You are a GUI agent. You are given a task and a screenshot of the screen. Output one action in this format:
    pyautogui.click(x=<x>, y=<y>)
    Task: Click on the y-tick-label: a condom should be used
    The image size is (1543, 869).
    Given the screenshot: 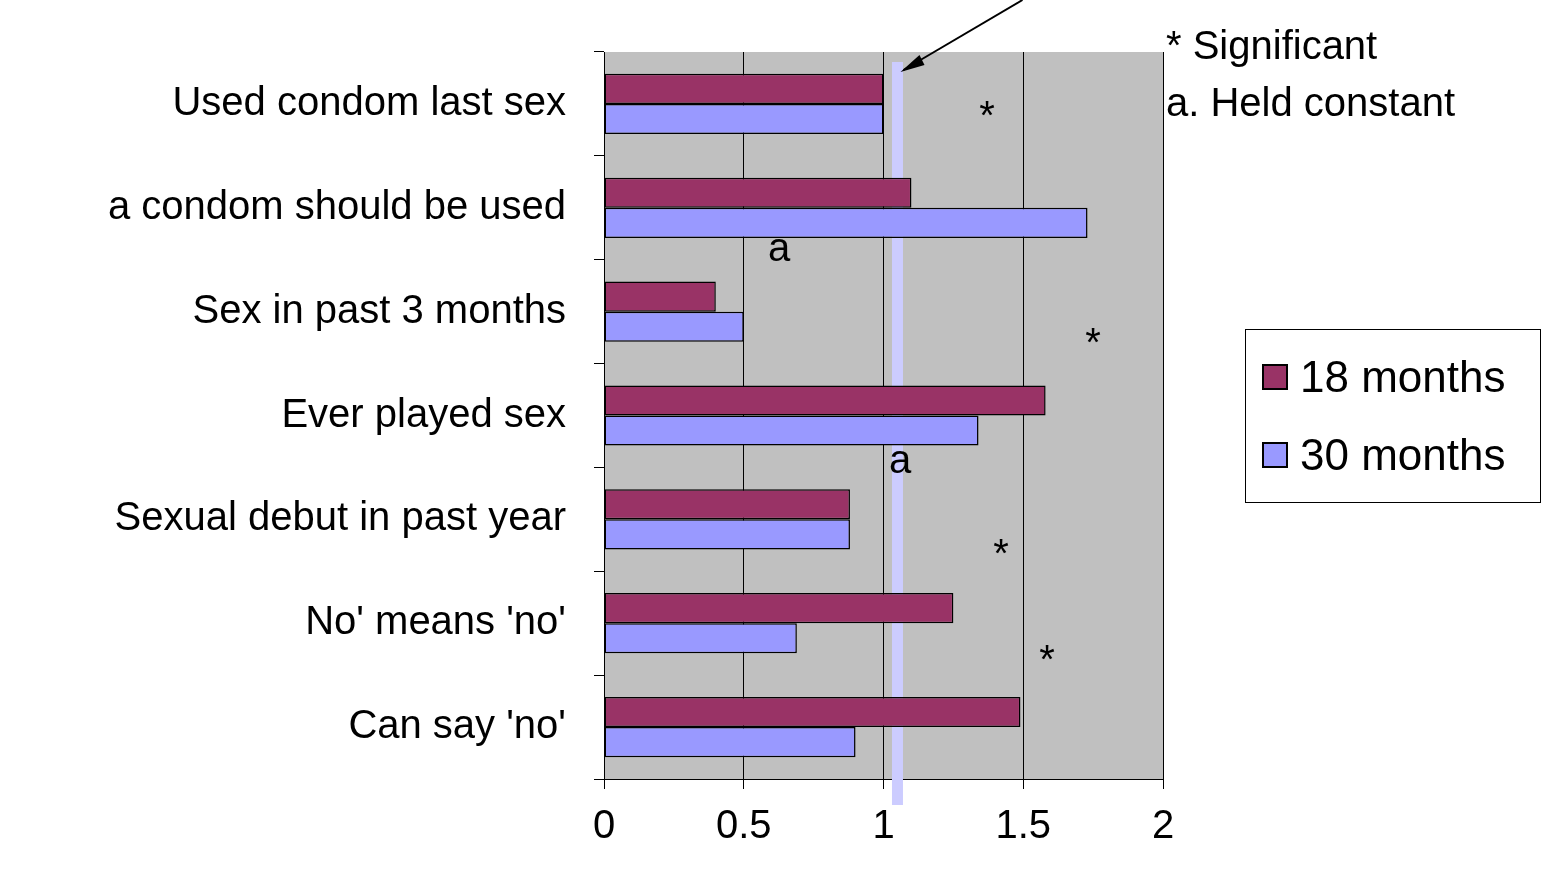 What is the action you would take?
    pyautogui.click(x=336, y=204)
    